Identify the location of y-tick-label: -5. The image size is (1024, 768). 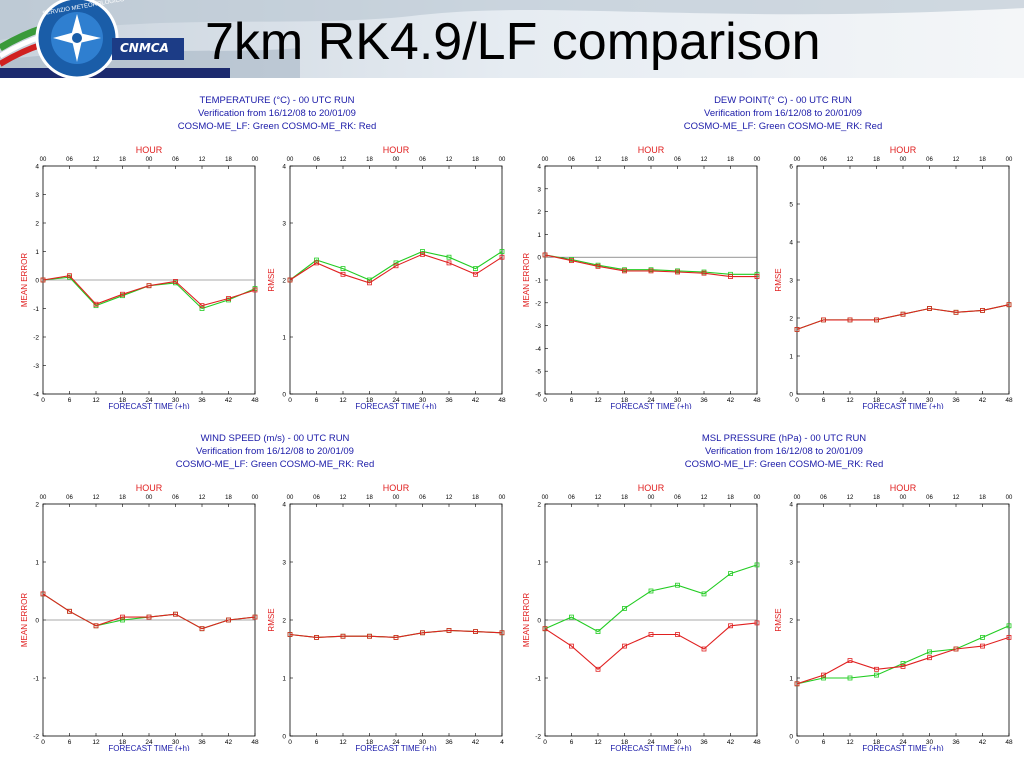
(538, 372).